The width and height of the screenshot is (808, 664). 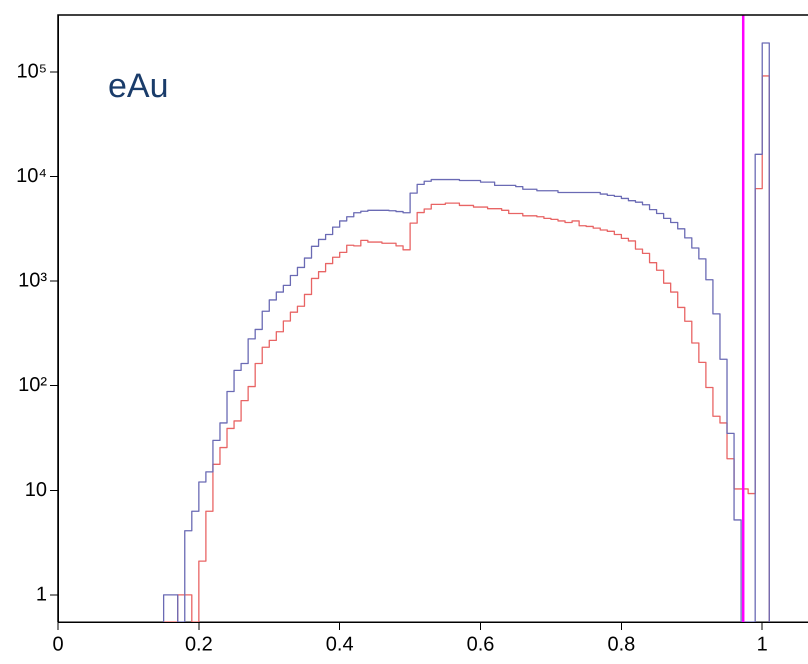 I want to click on x-tick-label: 0.6, so click(x=480, y=645).